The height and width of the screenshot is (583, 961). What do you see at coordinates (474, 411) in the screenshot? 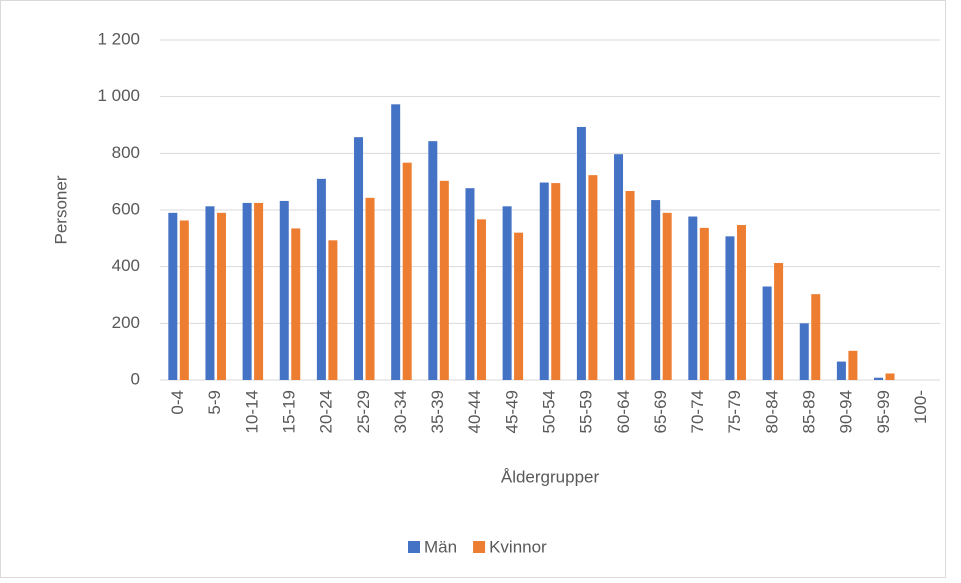
I see `x-tick-label: 40-44` at bounding box center [474, 411].